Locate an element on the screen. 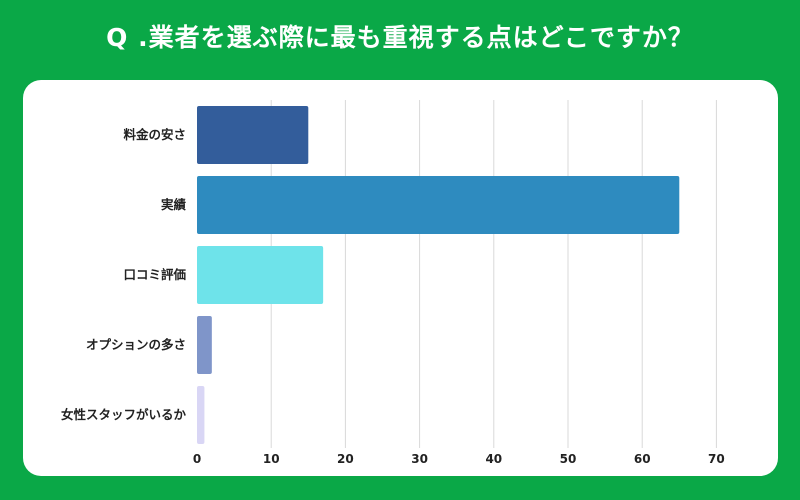  x-tick-label: 60 is located at coordinates (642, 459).